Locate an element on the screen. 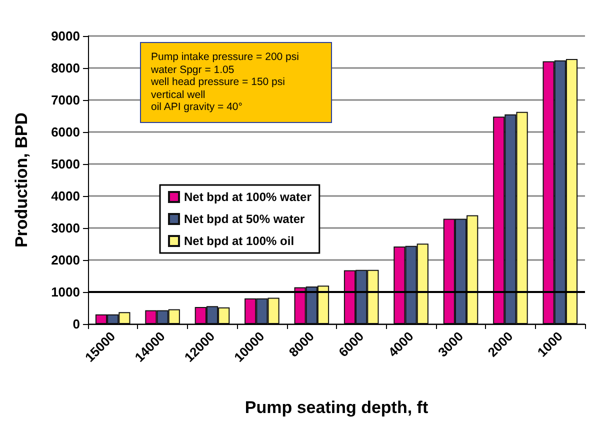 The image size is (606, 439). annotation: Pump intake pressure = 200 psi is located at coordinates (225, 57).